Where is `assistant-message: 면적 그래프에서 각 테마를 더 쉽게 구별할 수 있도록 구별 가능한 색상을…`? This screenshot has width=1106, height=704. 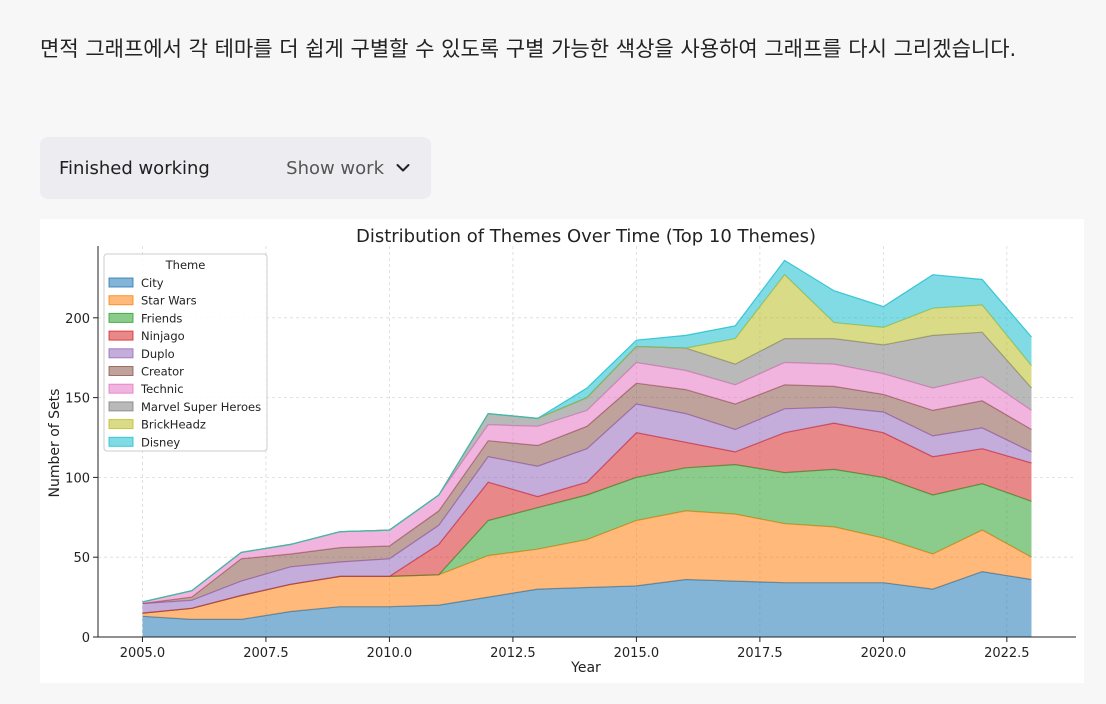 assistant-message: 면적 그래프에서 각 테마를 더 쉽게 구별할 수 있도록 구별 가능한 색상을… is located at coordinates (528, 49).